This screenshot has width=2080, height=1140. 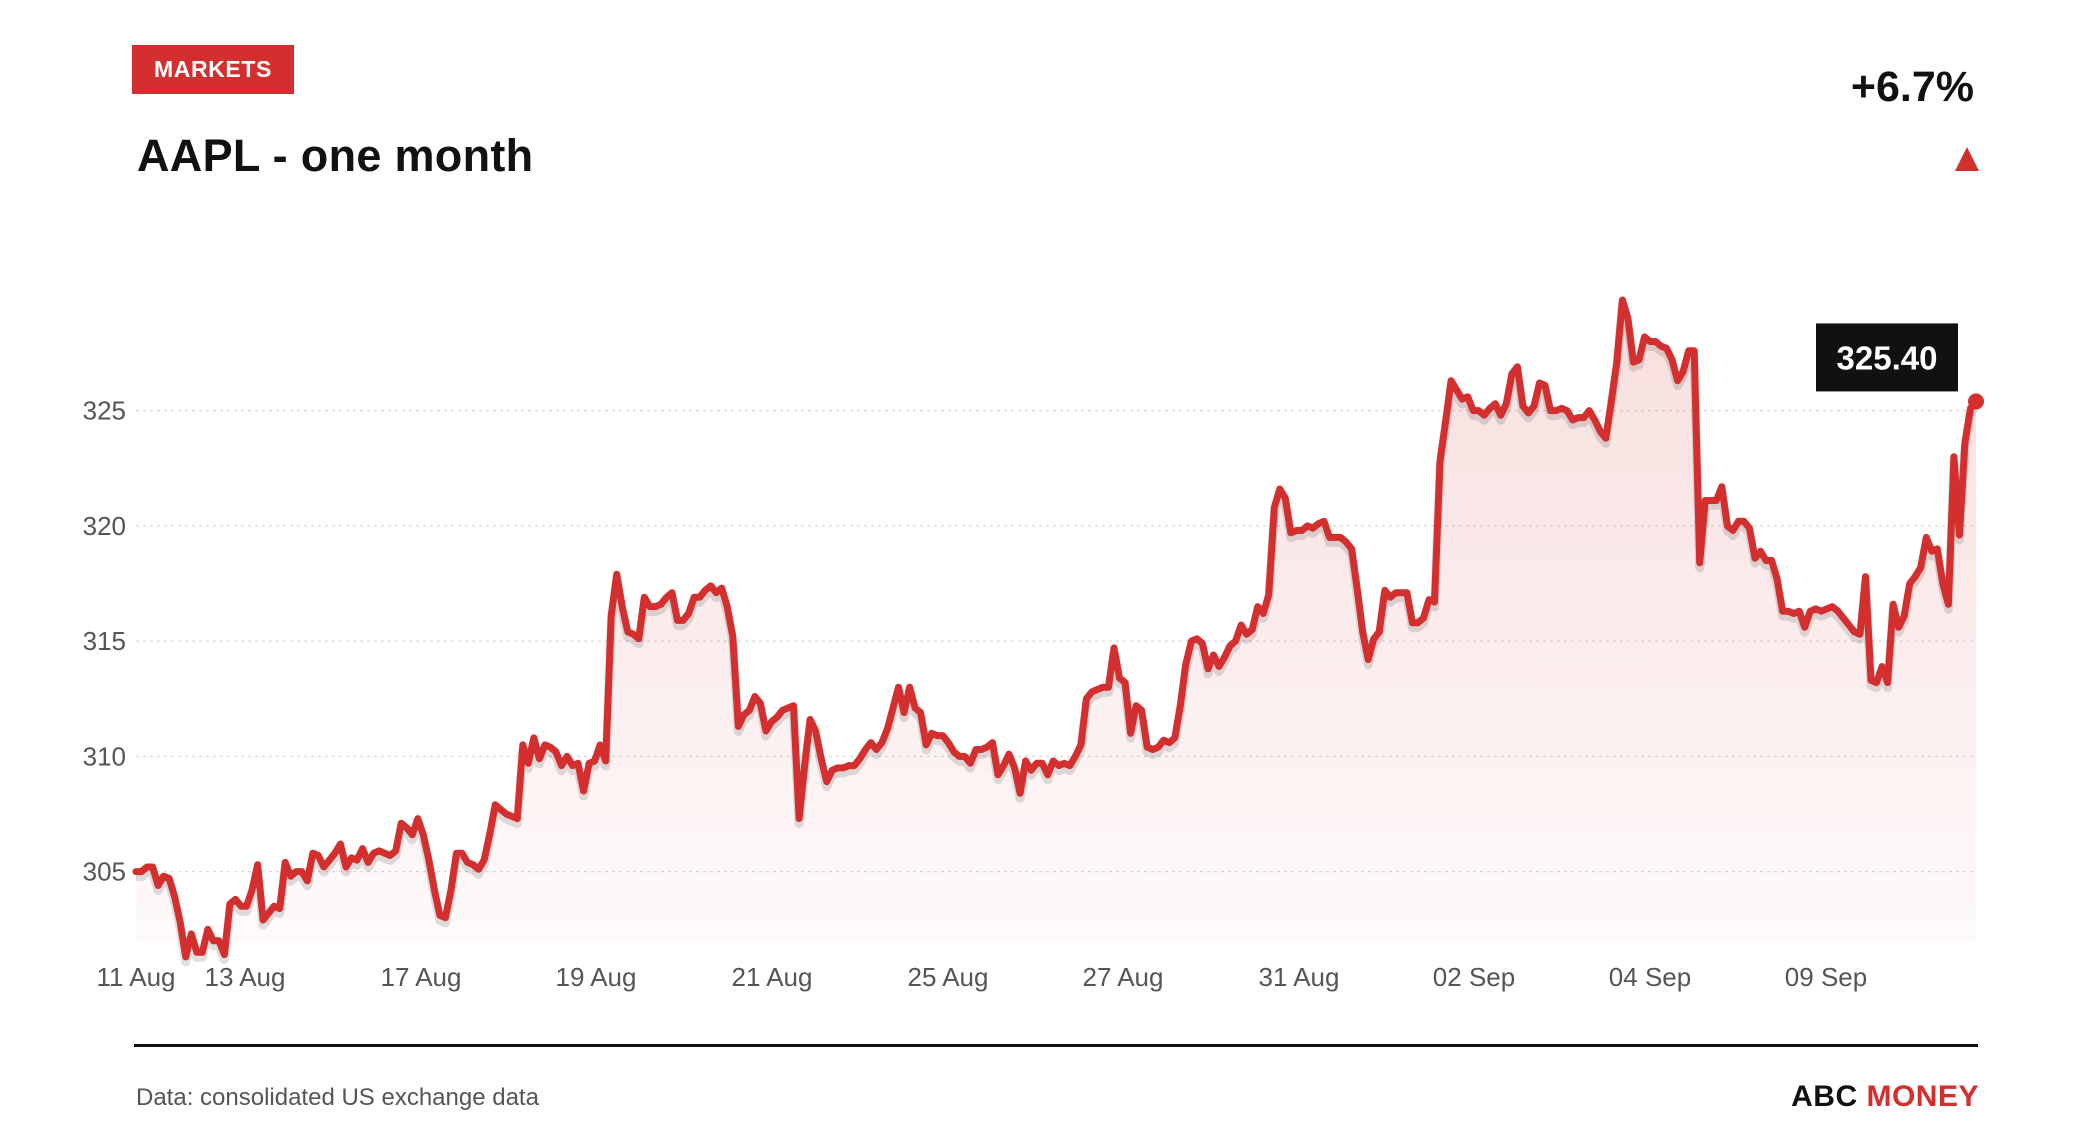 What do you see at coordinates (135, 977) in the screenshot?
I see `x-tick-label: 11 Aug` at bounding box center [135, 977].